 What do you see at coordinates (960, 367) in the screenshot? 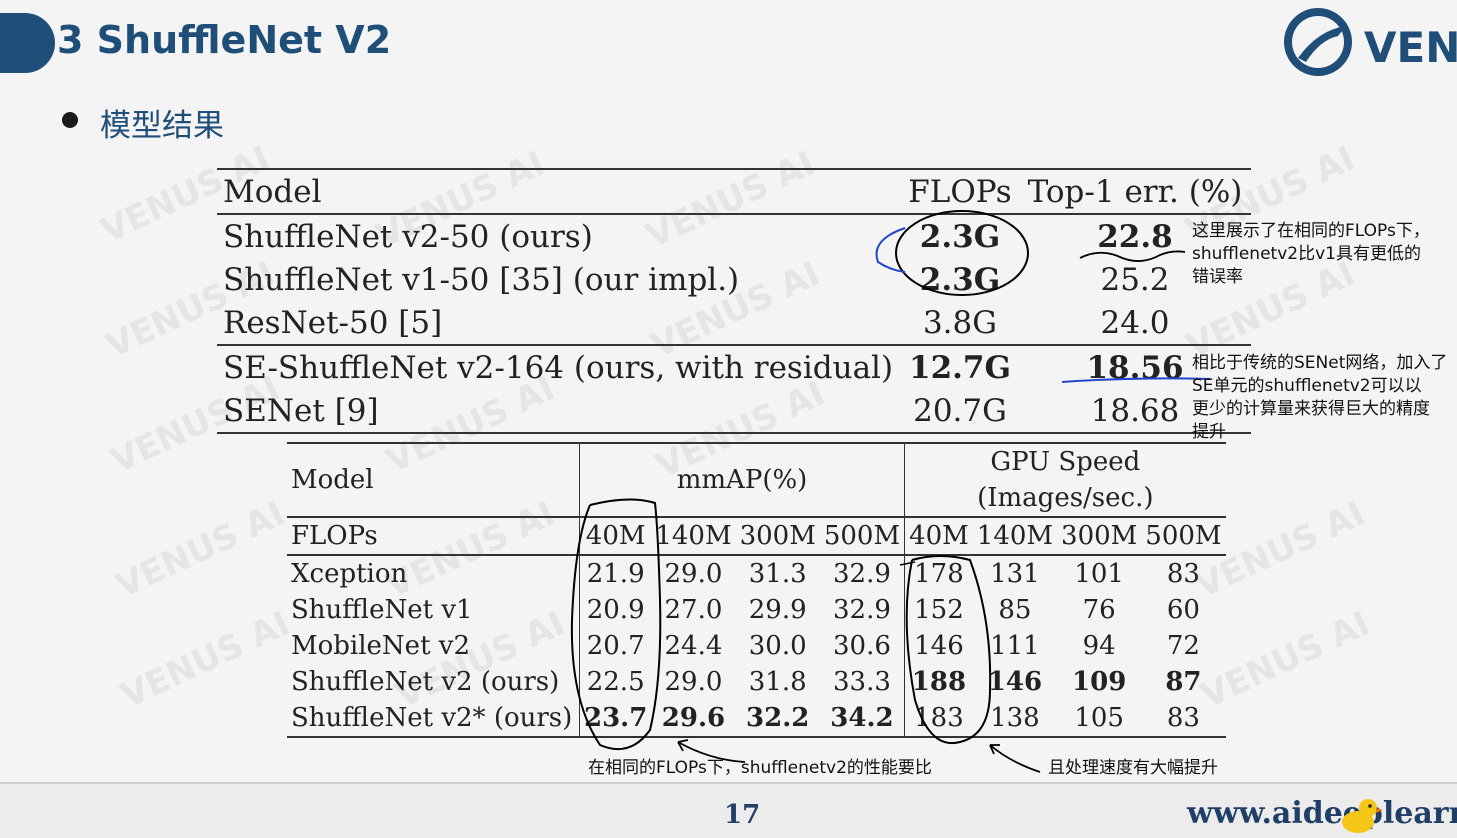
I see `flops-cell: 12.7G` at bounding box center [960, 367].